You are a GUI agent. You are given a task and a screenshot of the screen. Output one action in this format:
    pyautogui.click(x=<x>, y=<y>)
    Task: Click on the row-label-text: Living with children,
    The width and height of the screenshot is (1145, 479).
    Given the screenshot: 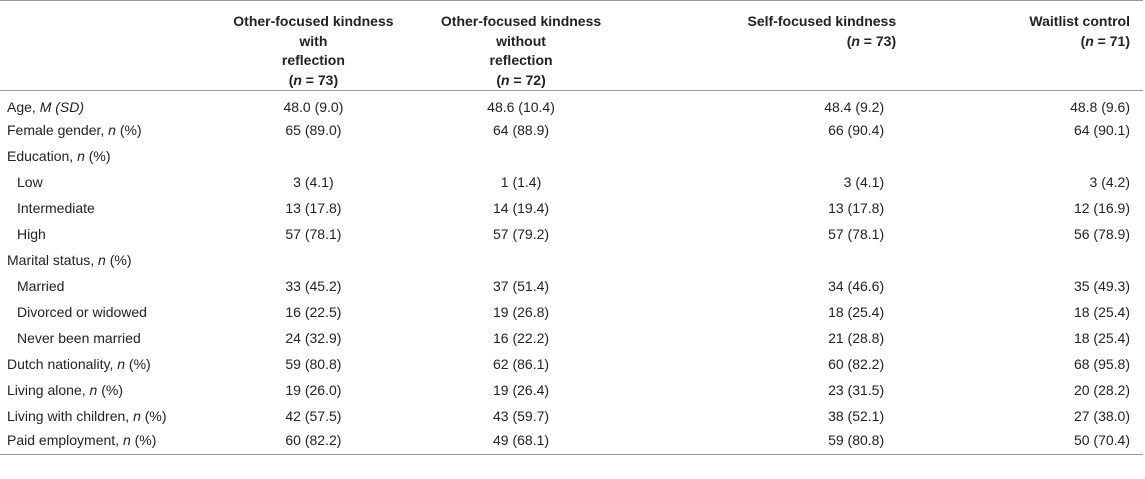 What is the action you would take?
    pyautogui.click(x=70, y=415)
    